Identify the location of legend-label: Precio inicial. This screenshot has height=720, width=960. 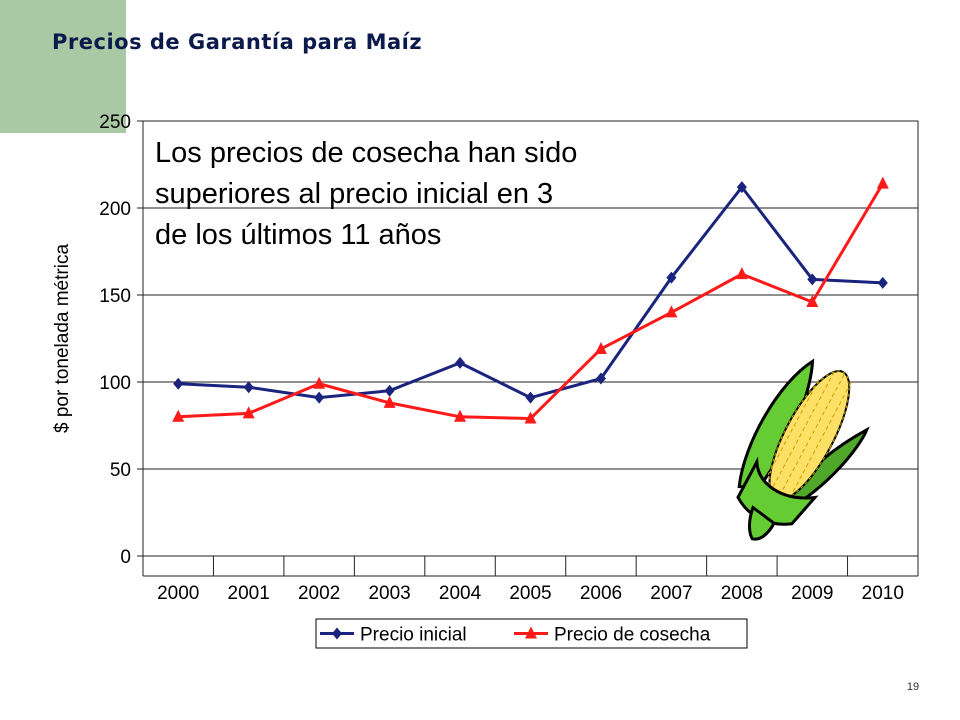
(413, 635).